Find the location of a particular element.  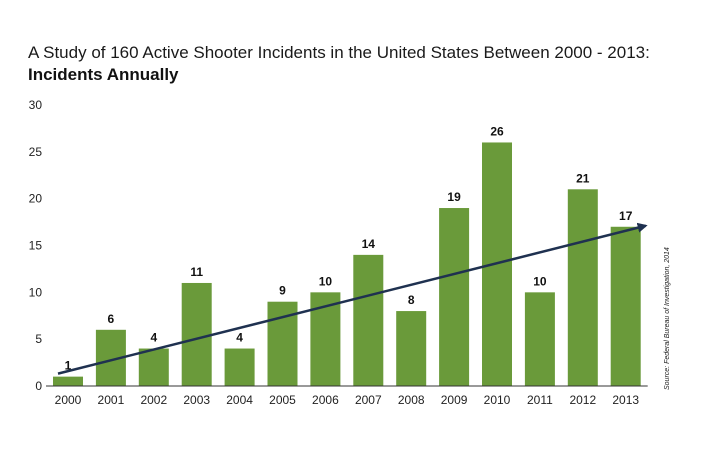

y-axis: 0 5 10 15 20 25 30 is located at coordinates (36, 245).